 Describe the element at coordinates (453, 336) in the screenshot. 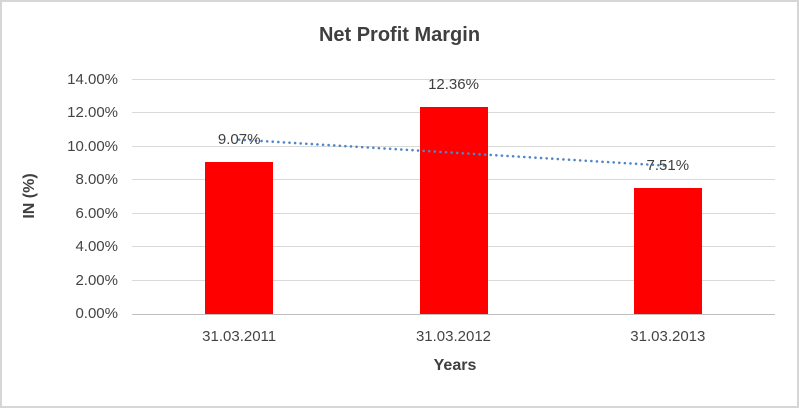

I see `x-tick-label: 31.03.2012` at that location.